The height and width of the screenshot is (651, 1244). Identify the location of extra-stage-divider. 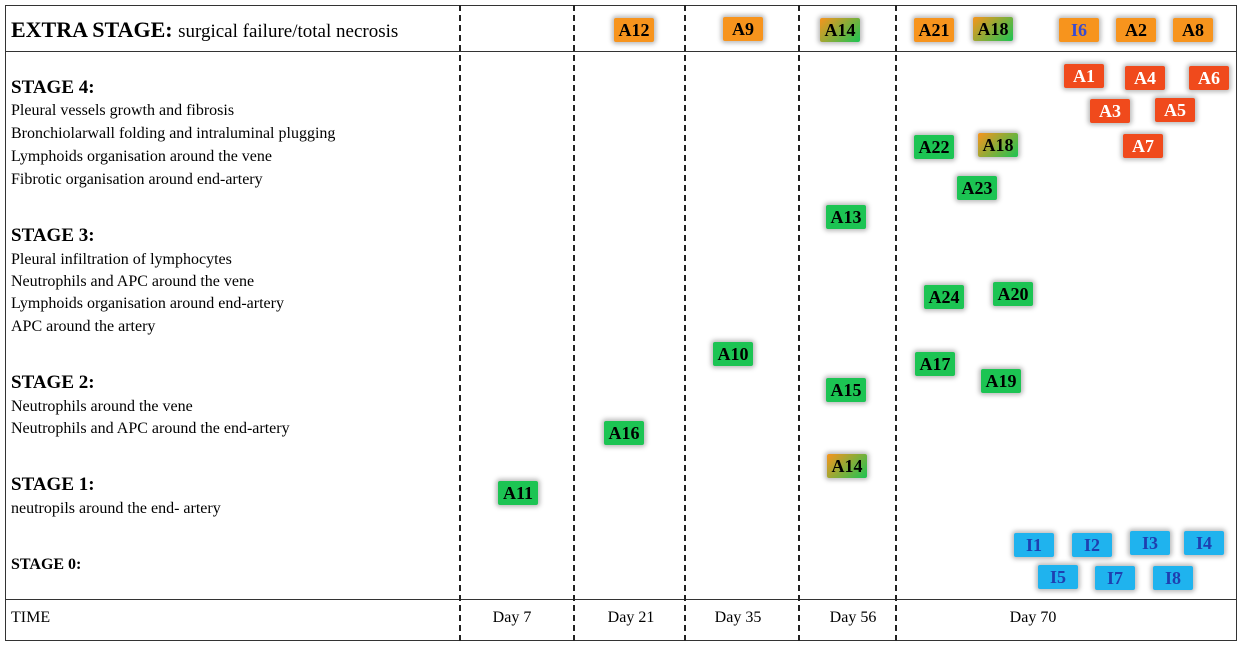
(621, 51).